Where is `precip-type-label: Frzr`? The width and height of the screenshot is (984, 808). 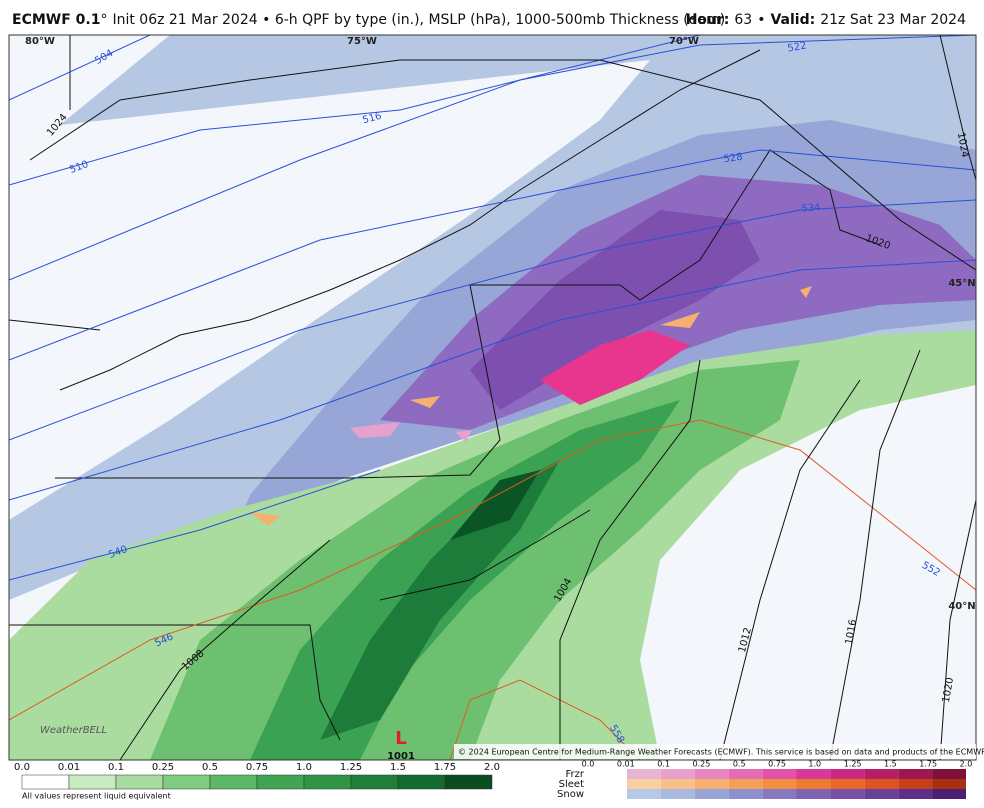 precip-type-label: Frzr is located at coordinates (575, 774).